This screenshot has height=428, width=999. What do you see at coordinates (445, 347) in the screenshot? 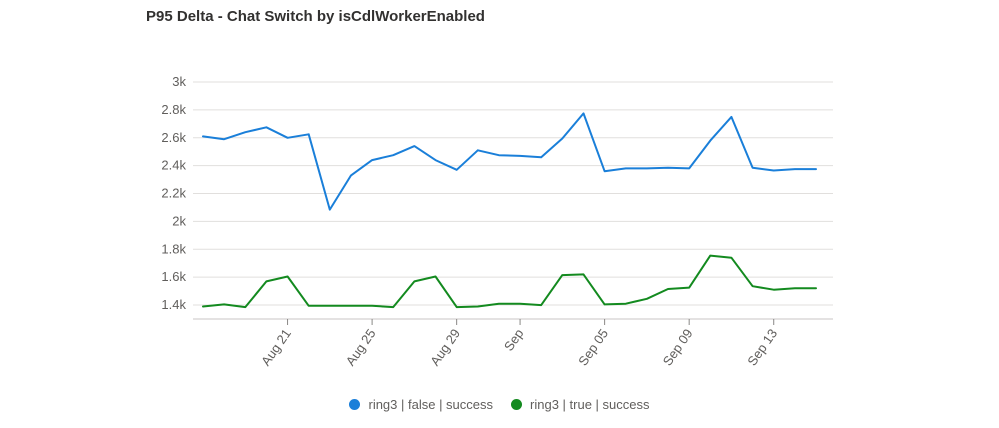
I see `x-tick-label: Aug 29` at bounding box center [445, 347].